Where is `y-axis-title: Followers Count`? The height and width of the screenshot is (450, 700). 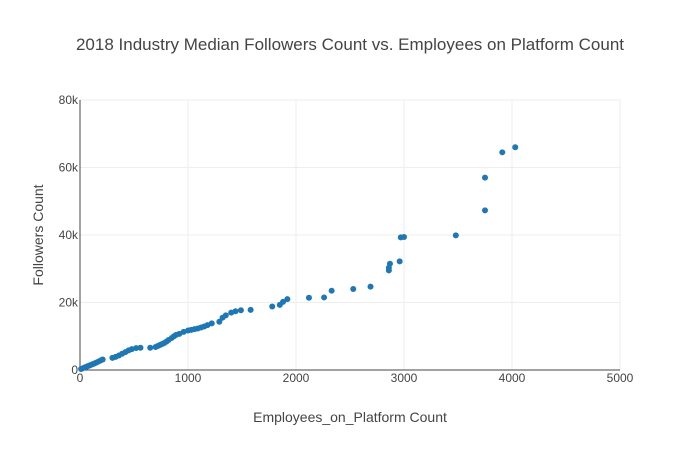 y-axis-title: Followers Count is located at coordinates (38, 234).